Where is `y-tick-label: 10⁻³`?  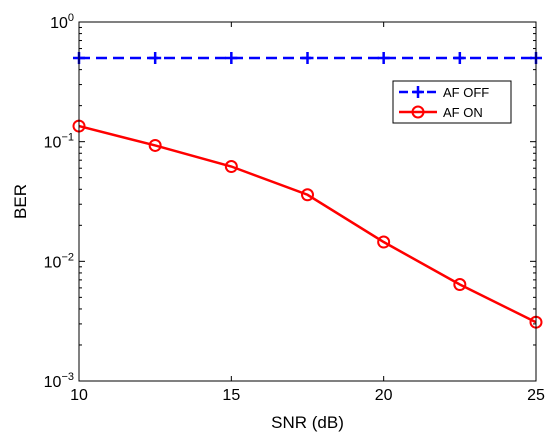 y-tick-label: 10⁻³ is located at coordinates (59, 381).